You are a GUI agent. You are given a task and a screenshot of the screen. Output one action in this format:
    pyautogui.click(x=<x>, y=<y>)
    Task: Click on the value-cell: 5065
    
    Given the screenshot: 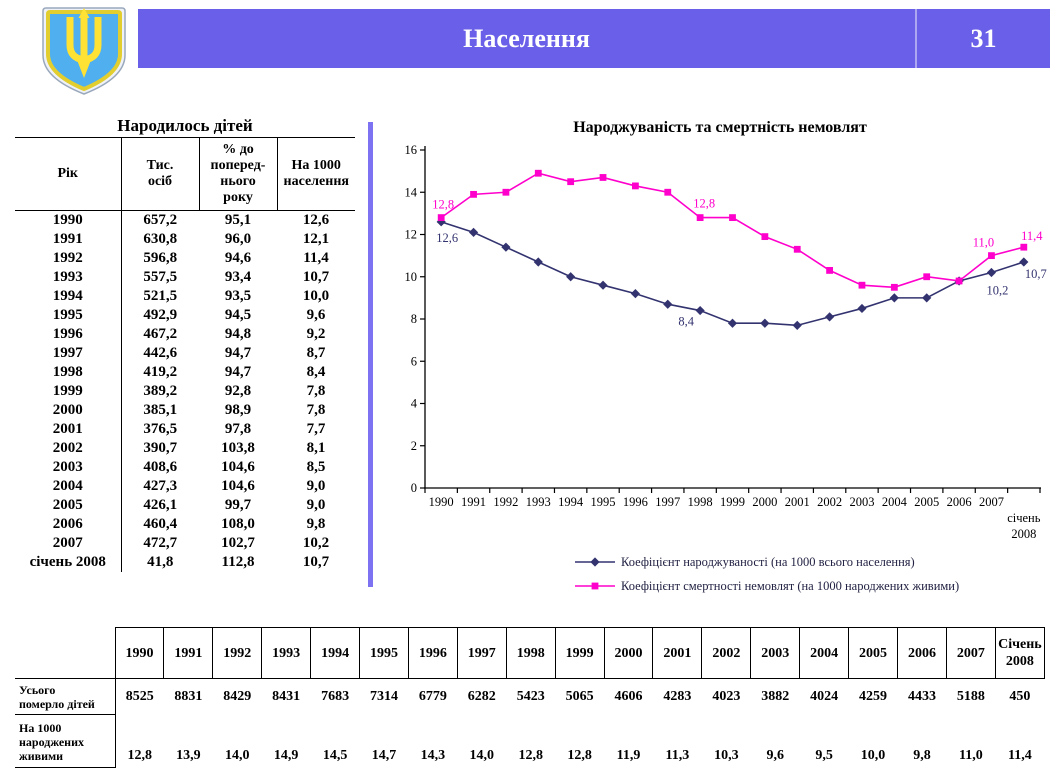 What is the action you would take?
    pyautogui.click(x=579, y=696)
    